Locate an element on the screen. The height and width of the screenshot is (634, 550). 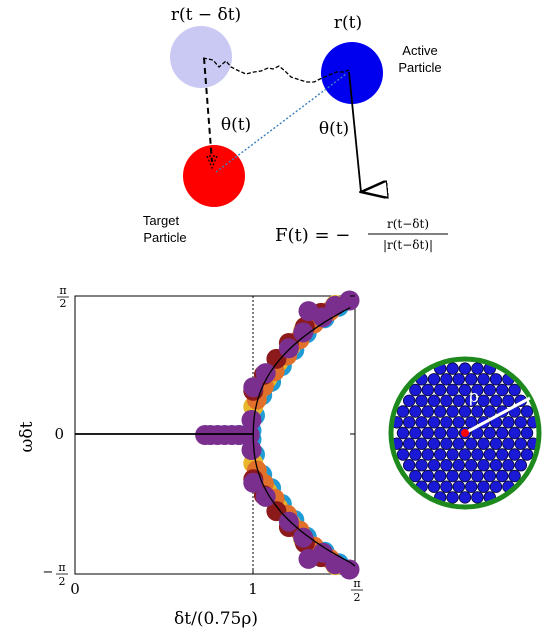
trajectory-path is located at coordinates (276, 70).